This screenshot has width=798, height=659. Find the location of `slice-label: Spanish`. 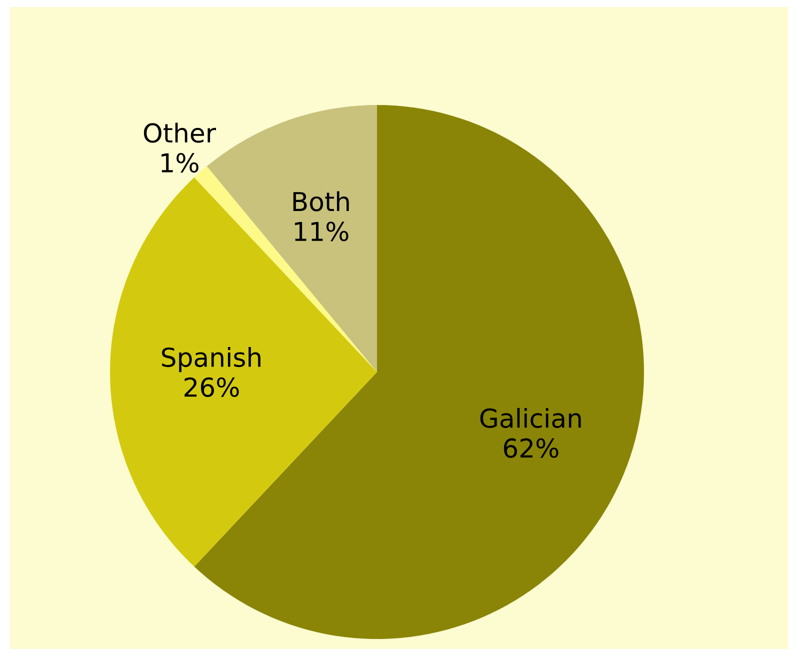

slice-label: Spanish is located at coordinates (211, 359).